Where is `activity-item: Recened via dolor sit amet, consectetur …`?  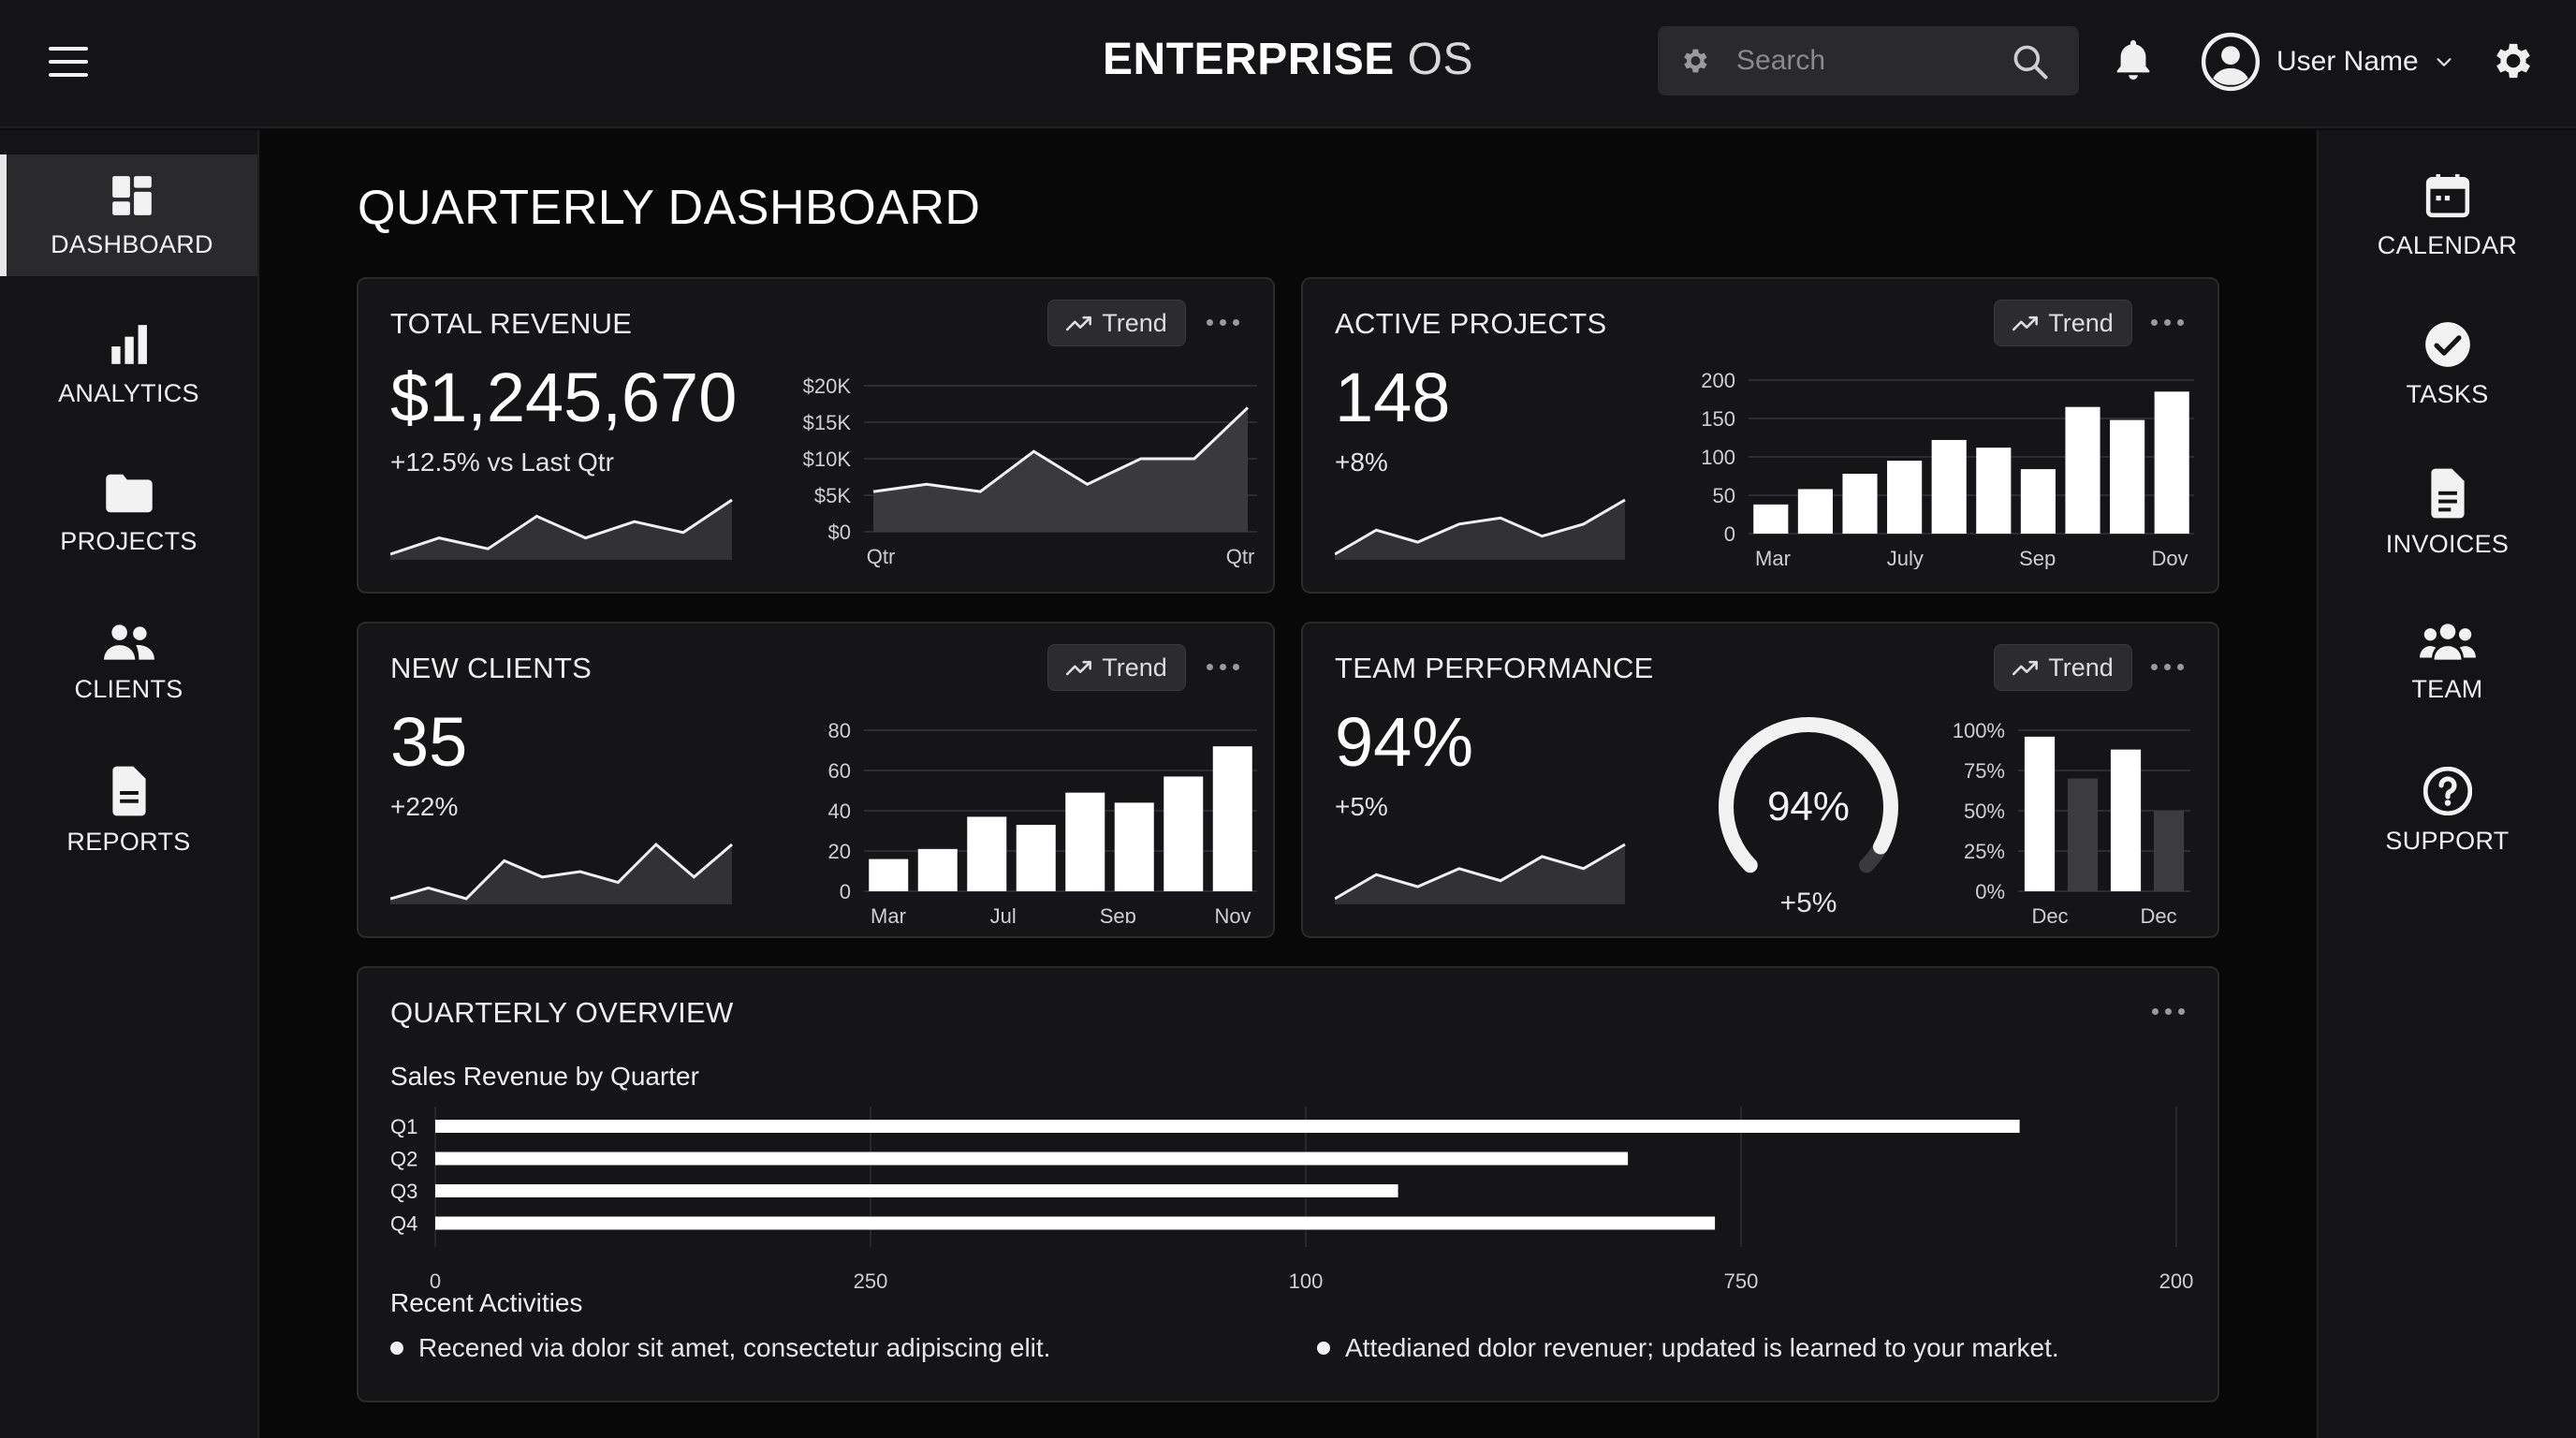 activity-item: Recened via dolor sit amet, consectetur … is located at coordinates (720, 1348).